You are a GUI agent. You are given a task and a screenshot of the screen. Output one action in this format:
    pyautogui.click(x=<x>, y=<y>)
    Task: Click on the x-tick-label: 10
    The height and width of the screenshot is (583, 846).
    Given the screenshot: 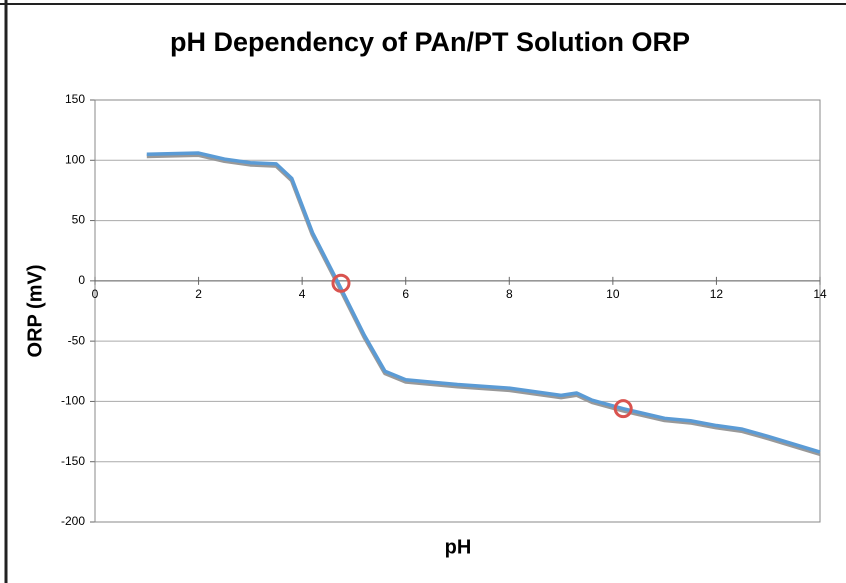 What is the action you would take?
    pyautogui.click(x=613, y=294)
    